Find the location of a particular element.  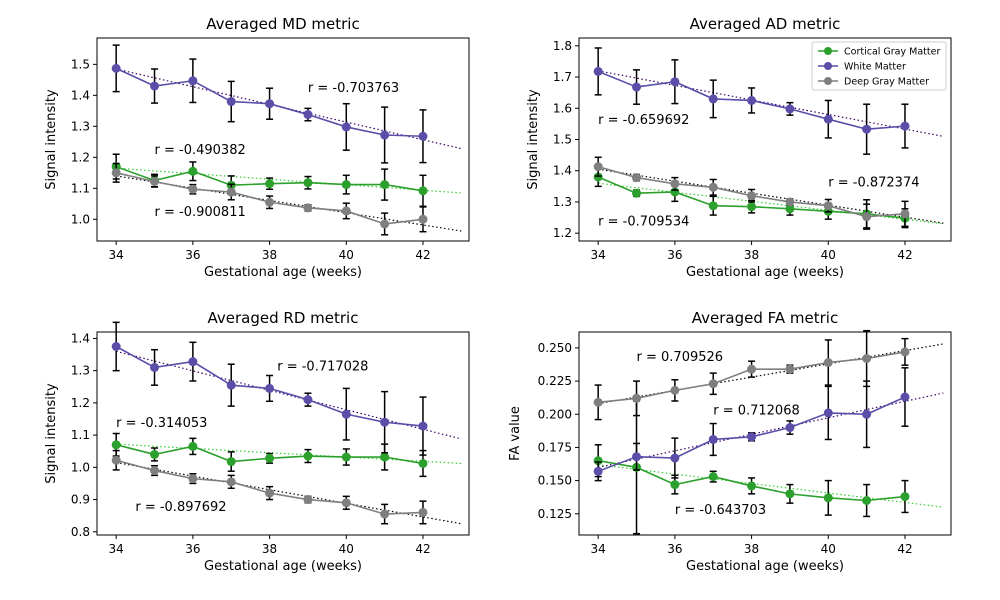

chart-0-axes-frame is located at coordinates (283, 139).